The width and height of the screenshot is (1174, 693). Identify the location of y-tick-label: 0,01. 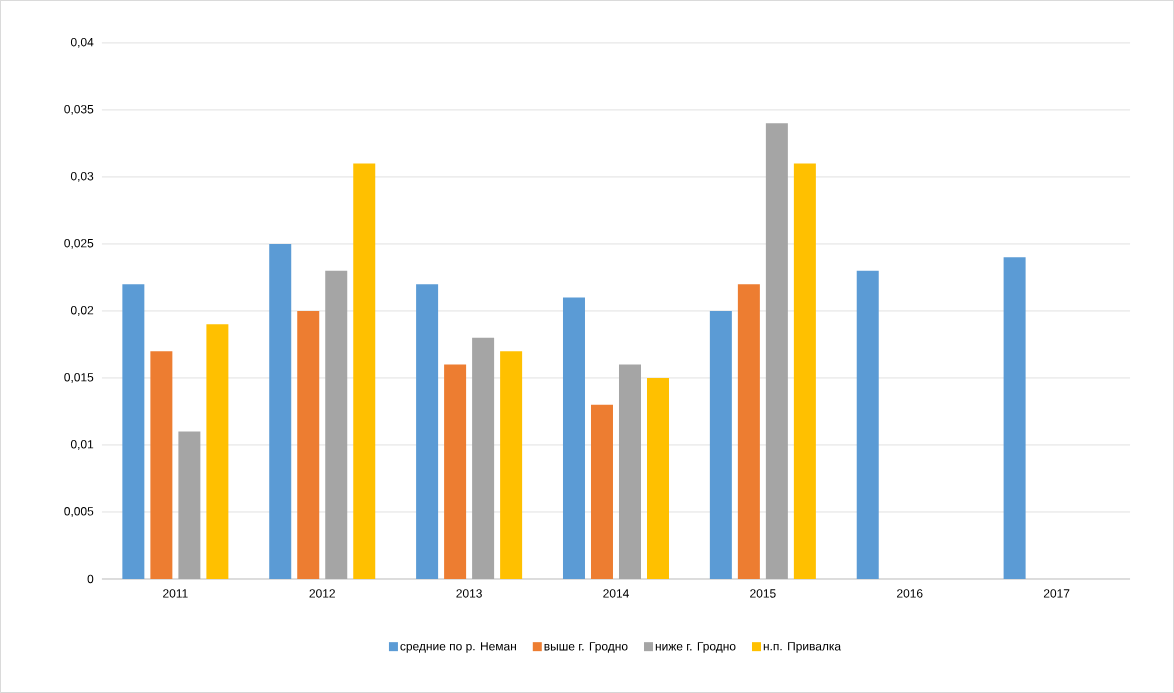
(82, 445).